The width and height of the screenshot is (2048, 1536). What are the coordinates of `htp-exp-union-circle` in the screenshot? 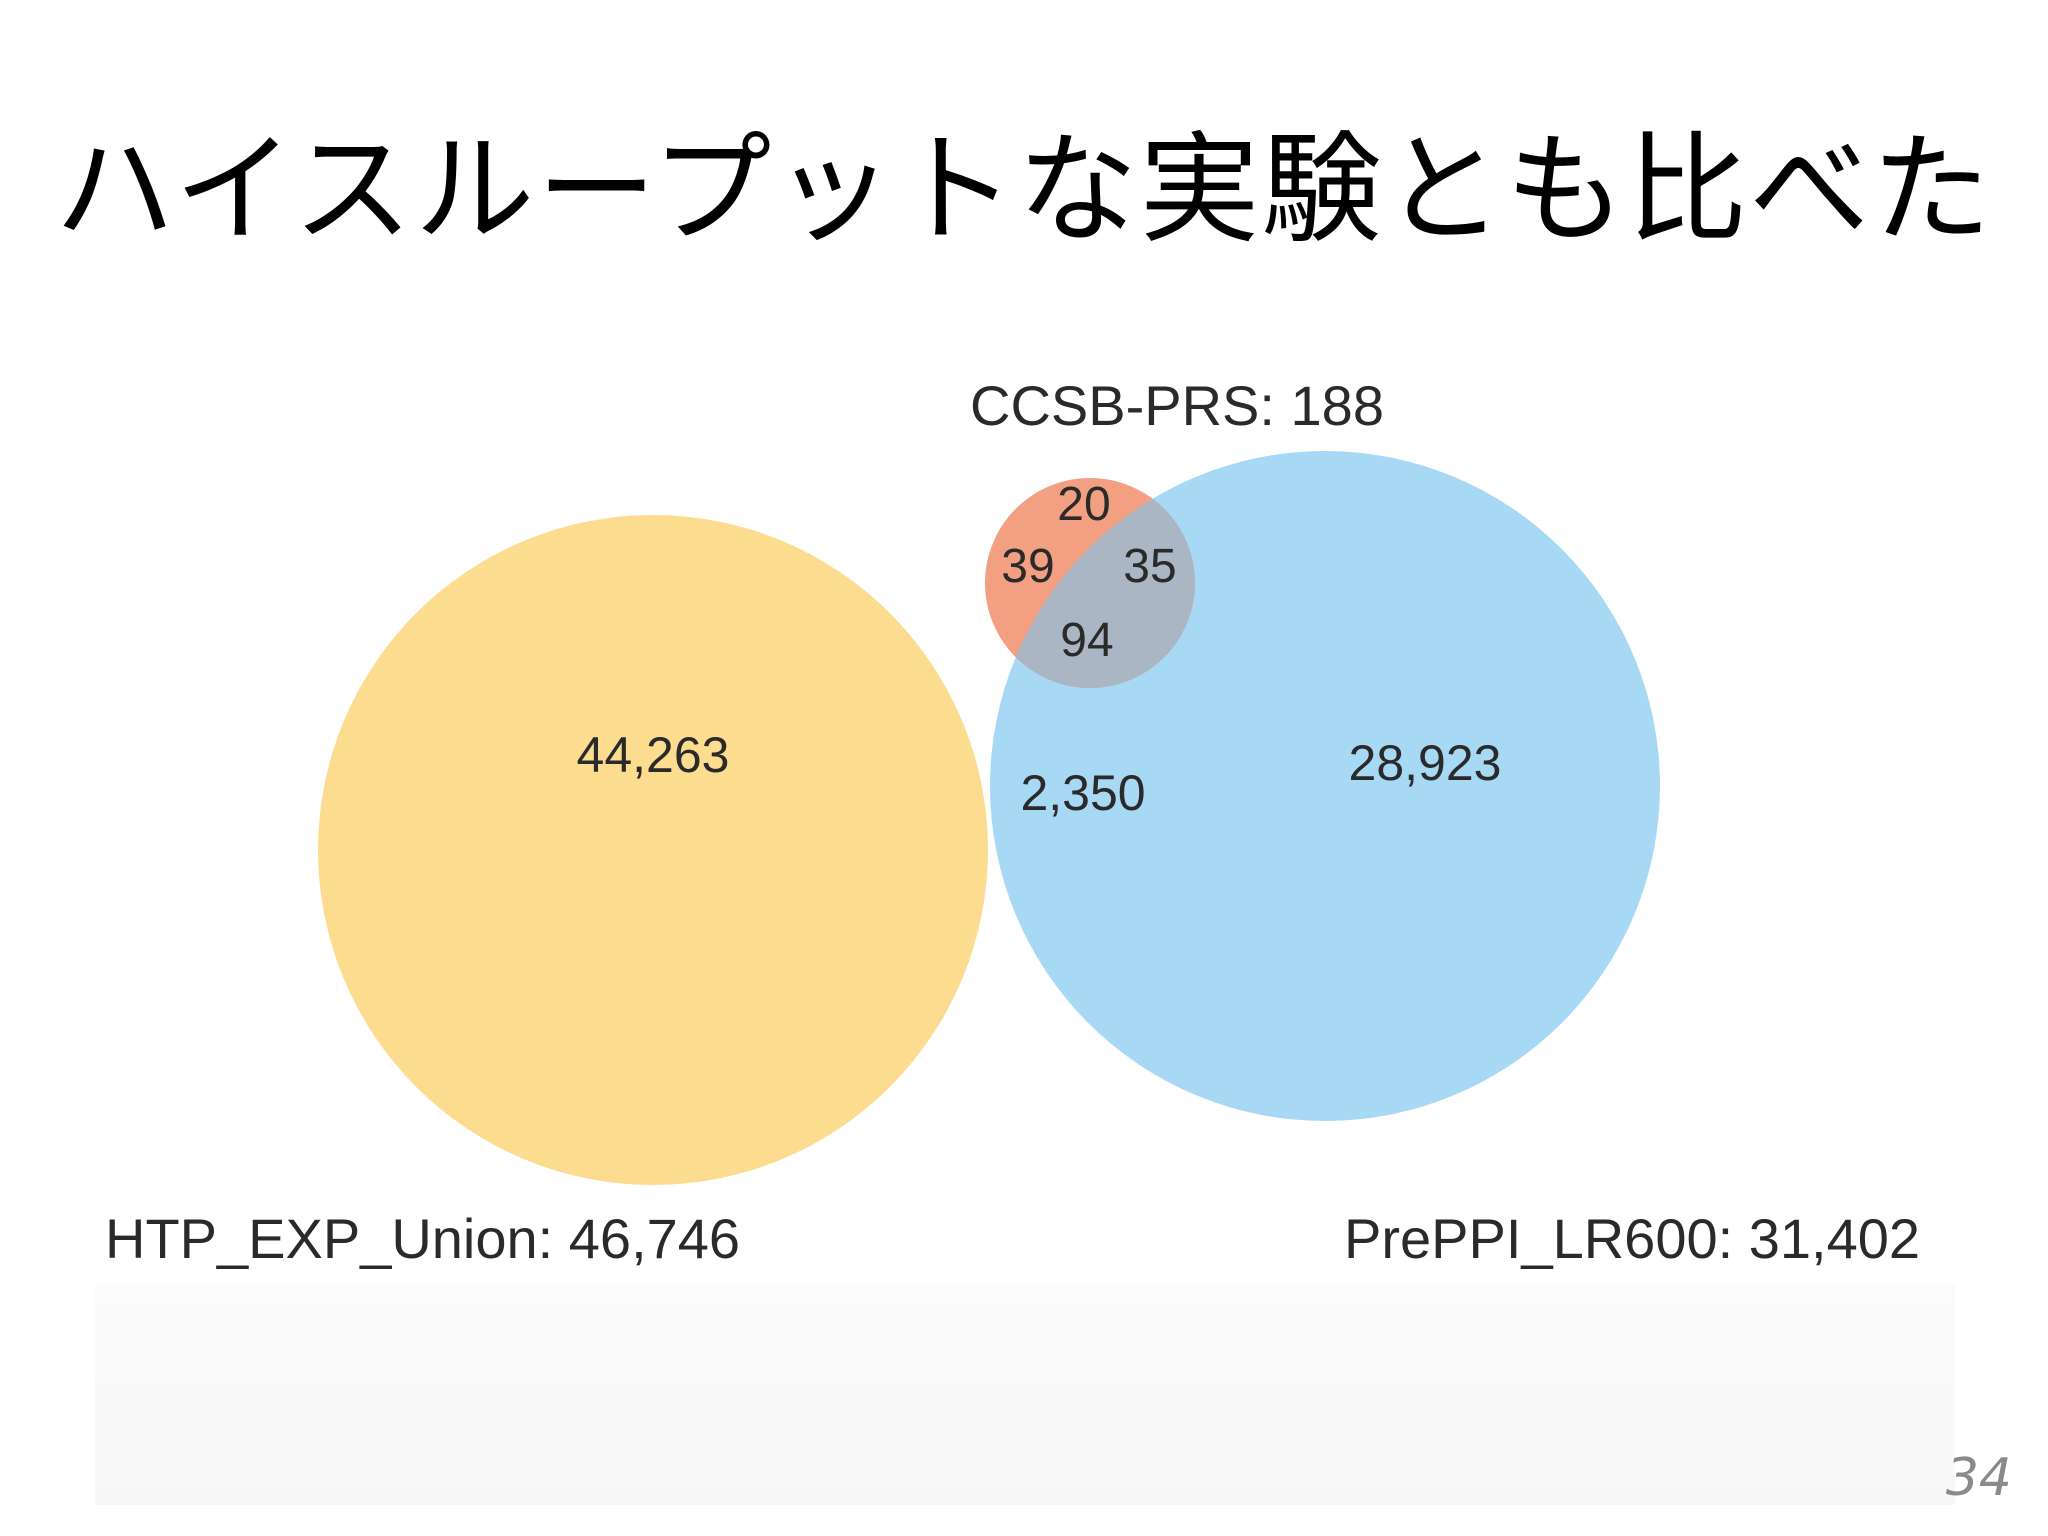 It's located at (653, 850).